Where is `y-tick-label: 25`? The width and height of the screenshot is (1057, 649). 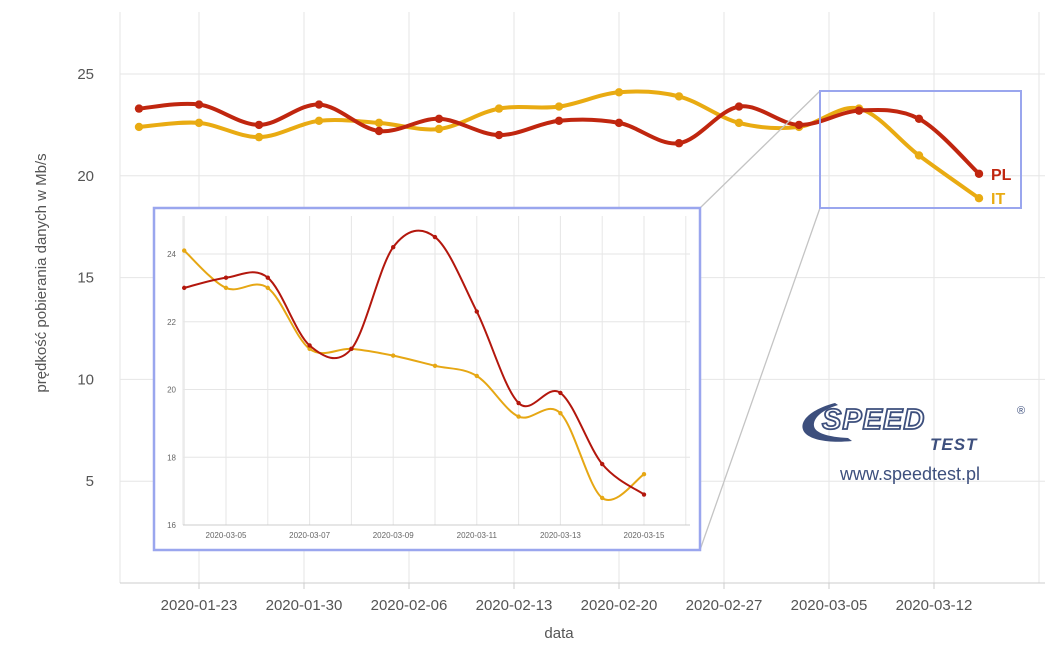
y-tick-label: 25 is located at coordinates (85, 74).